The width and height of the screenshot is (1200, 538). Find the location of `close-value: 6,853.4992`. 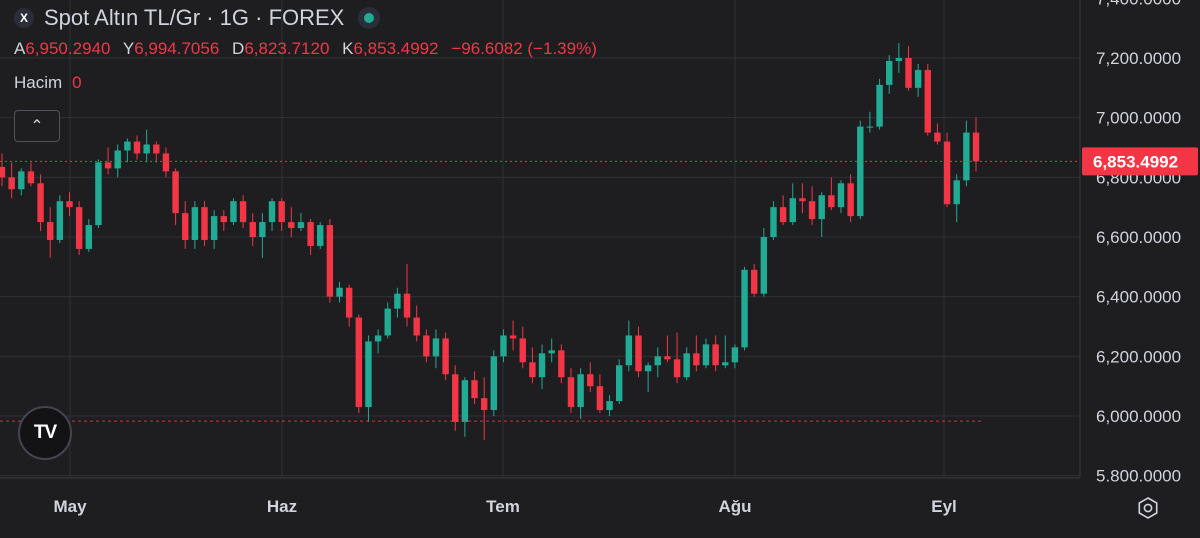

close-value: 6,853.4992 is located at coordinates (396, 48).